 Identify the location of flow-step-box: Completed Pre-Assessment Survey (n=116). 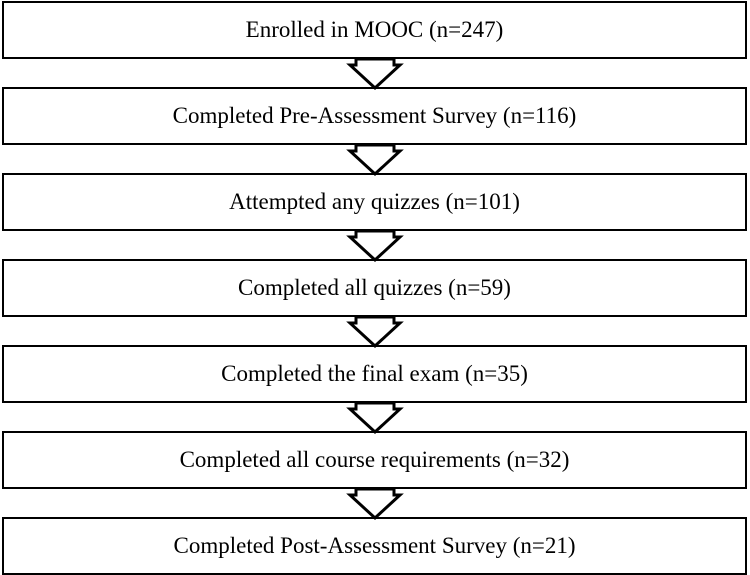
(374, 116).